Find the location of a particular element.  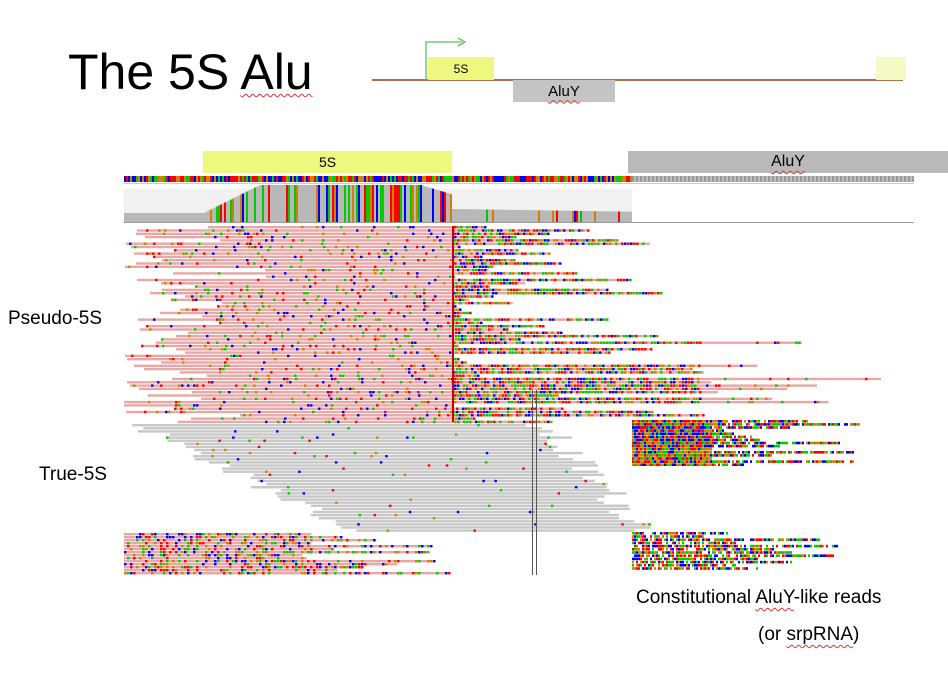

caption-aluy-word: AluY is located at coordinates (774, 597).